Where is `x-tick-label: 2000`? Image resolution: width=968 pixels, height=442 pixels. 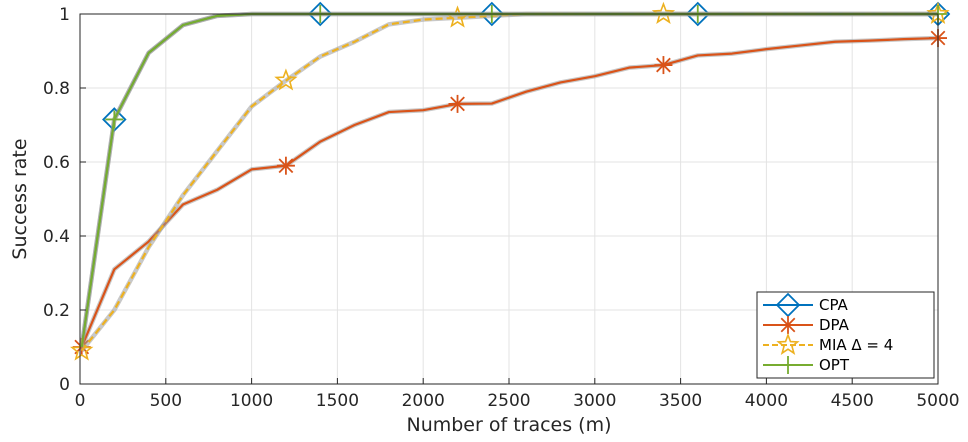 x-tick-label: 2000 is located at coordinates (423, 401).